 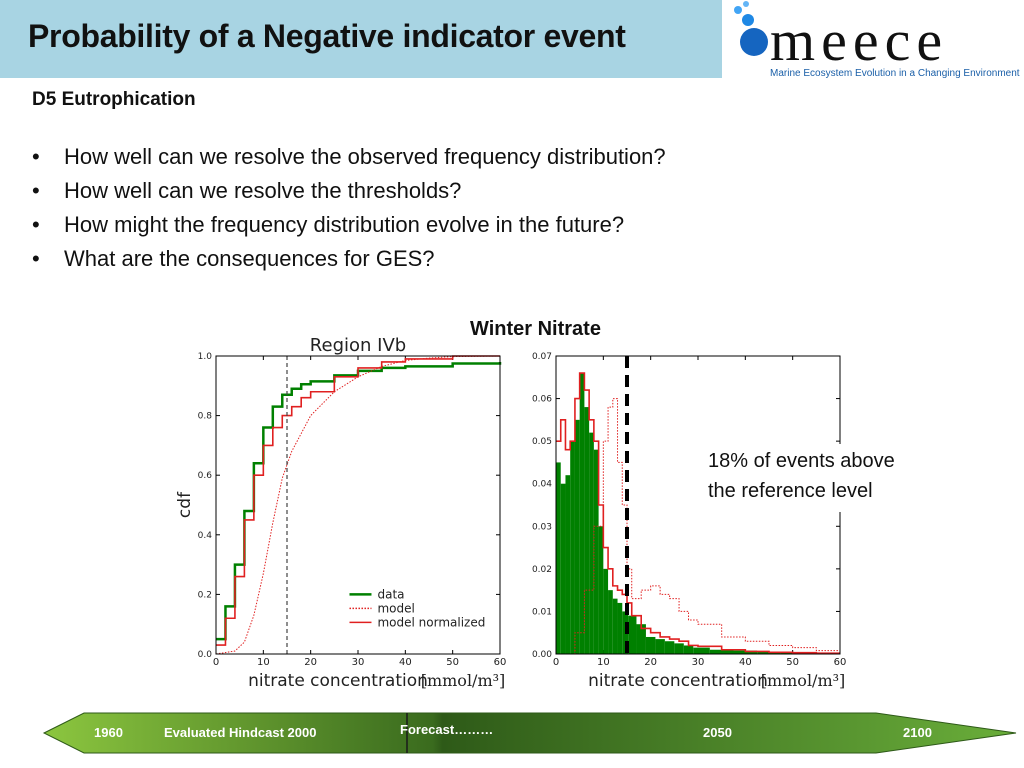 What do you see at coordinates (535, 329) in the screenshot?
I see `figure-title: Winter Nitrate` at bounding box center [535, 329].